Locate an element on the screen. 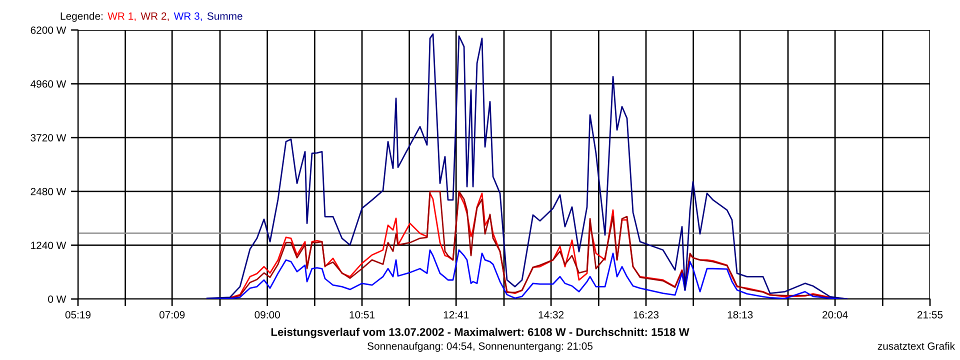 This screenshot has height=360, width=960. y-tick-label: 3720 W is located at coordinates (48, 138).